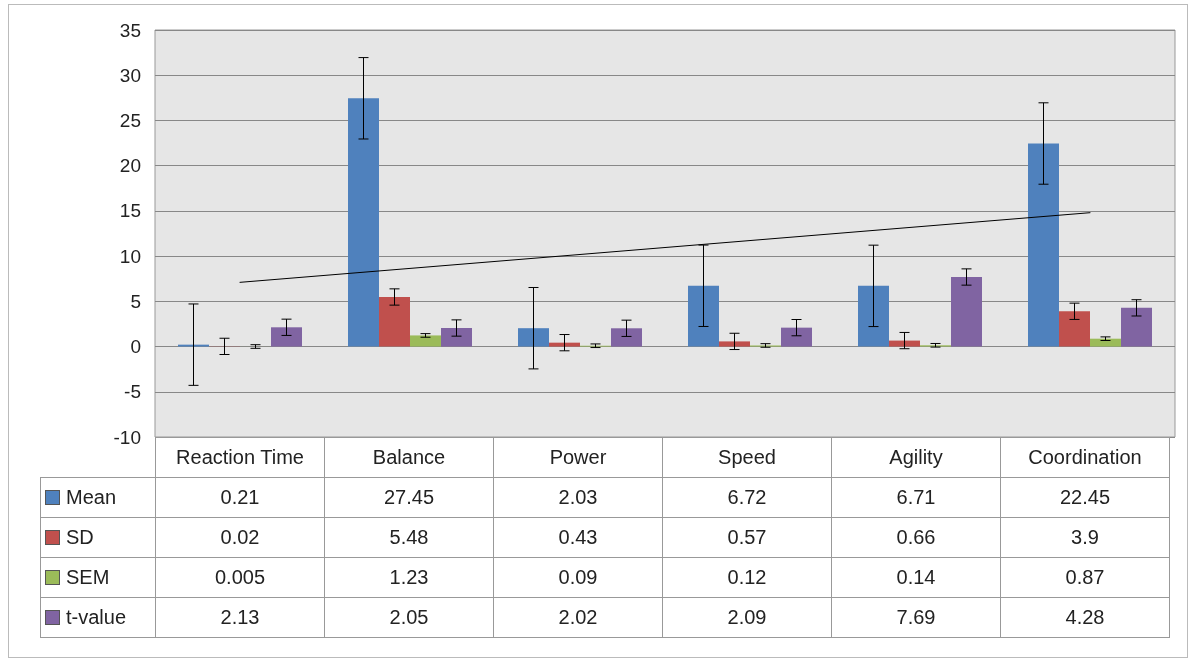  Describe the element at coordinates (1085, 537) in the screenshot. I see `data-label: 3.9` at that location.